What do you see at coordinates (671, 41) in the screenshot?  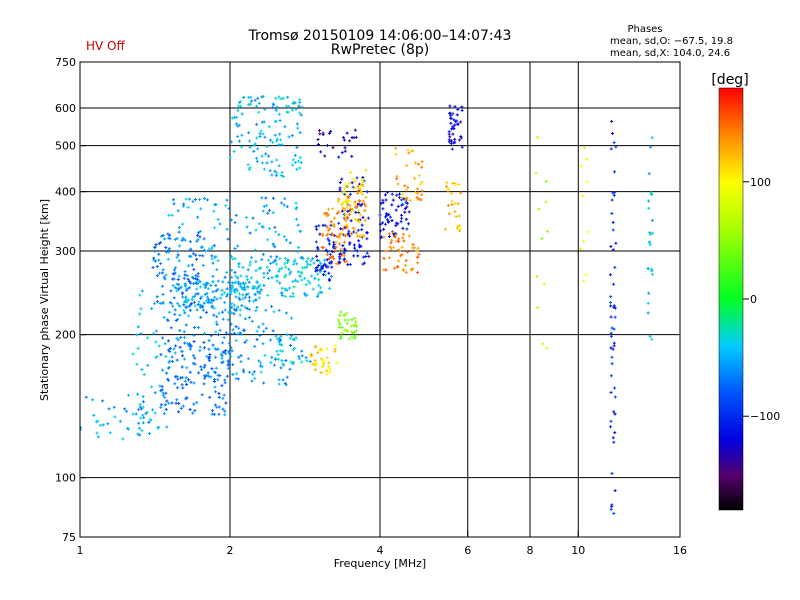 I see `phases-o-stats: mean, sd,O: −67.5, 19.8` at bounding box center [671, 41].